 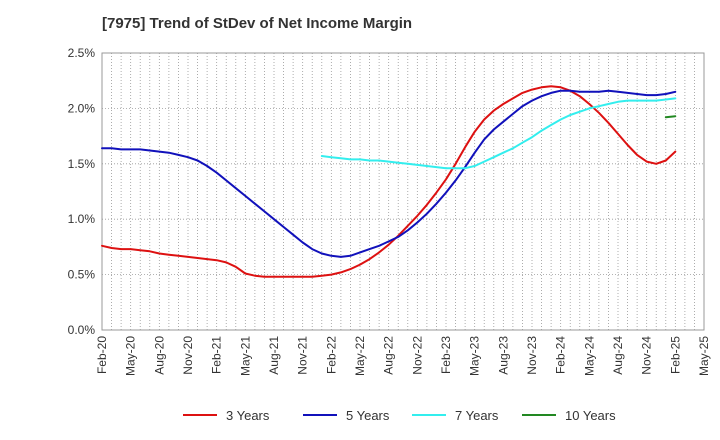 I want to click on x-tick-label: Aug-20, so click(x=159, y=355).